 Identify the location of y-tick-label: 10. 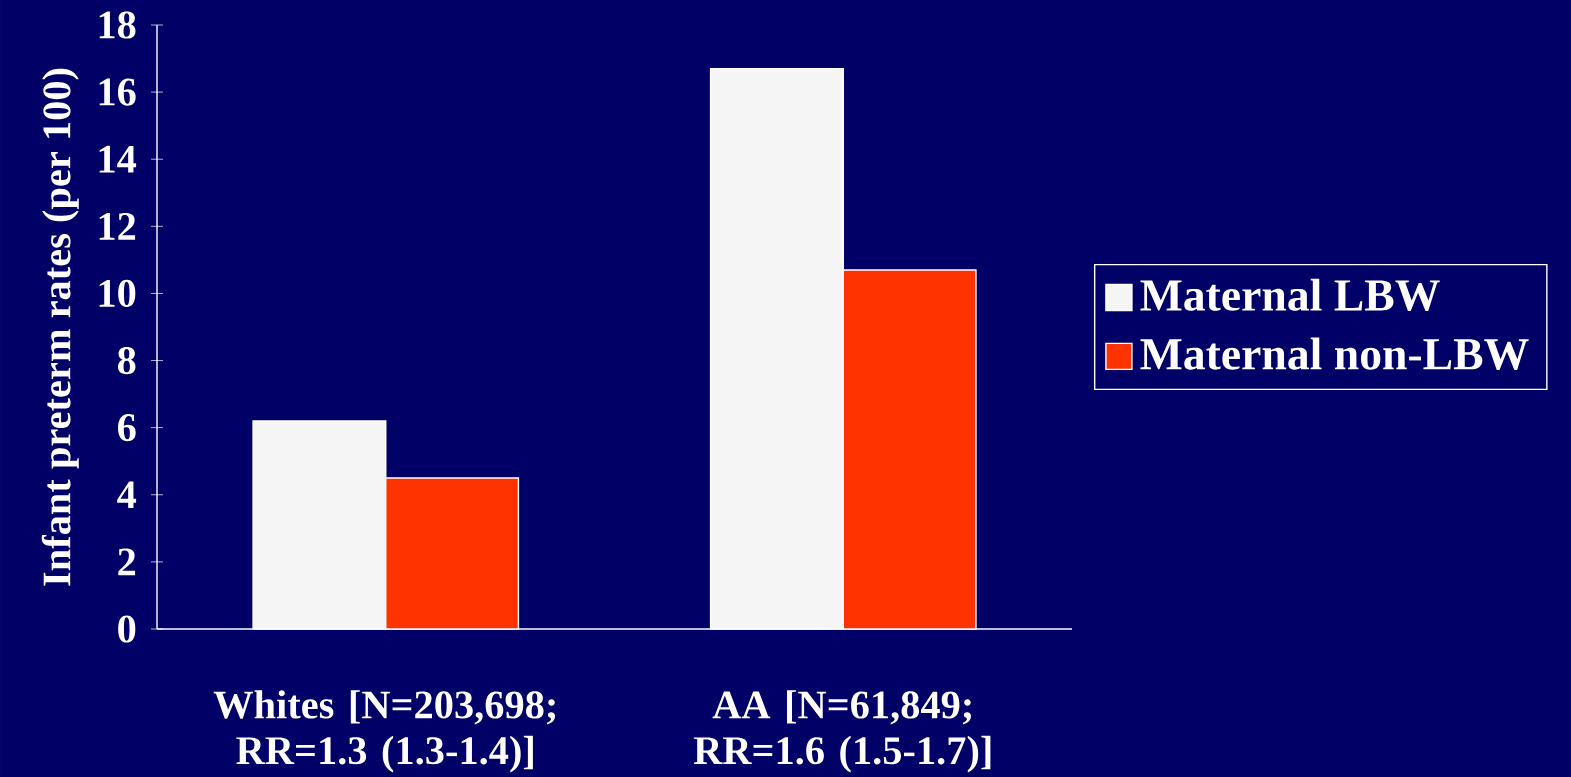
(117, 293).